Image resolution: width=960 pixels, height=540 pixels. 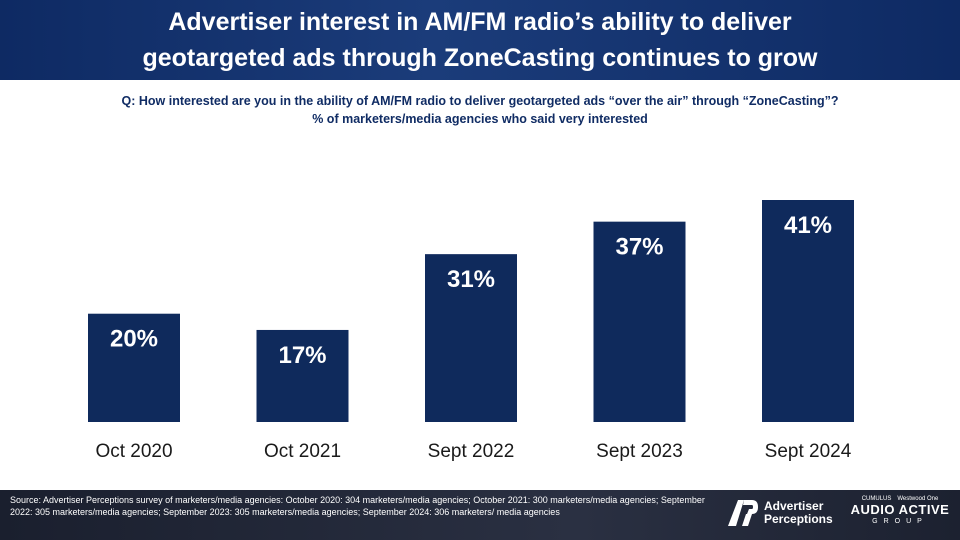 I want to click on ap-logo-icon, so click(x=743, y=513).